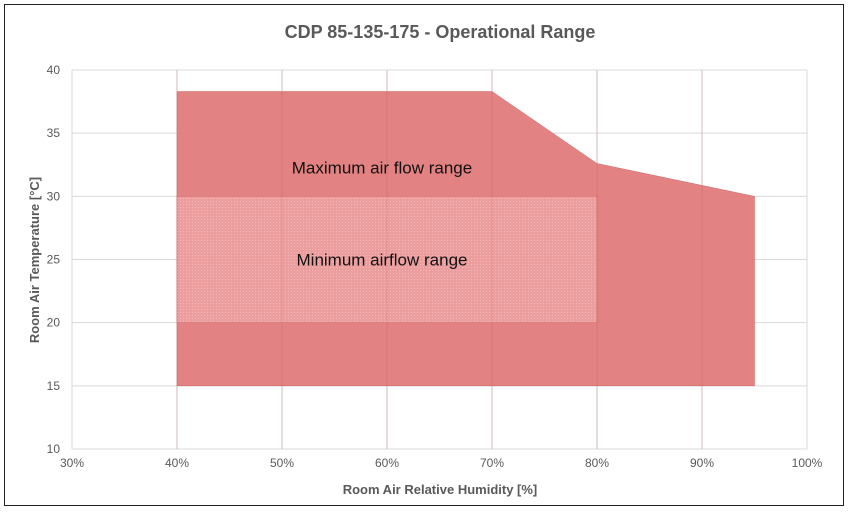 Image resolution: width=850 pixels, height=512 pixels. What do you see at coordinates (597, 463) in the screenshot?
I see `x-tick-label: 80%` at bounding box center [597, 463].